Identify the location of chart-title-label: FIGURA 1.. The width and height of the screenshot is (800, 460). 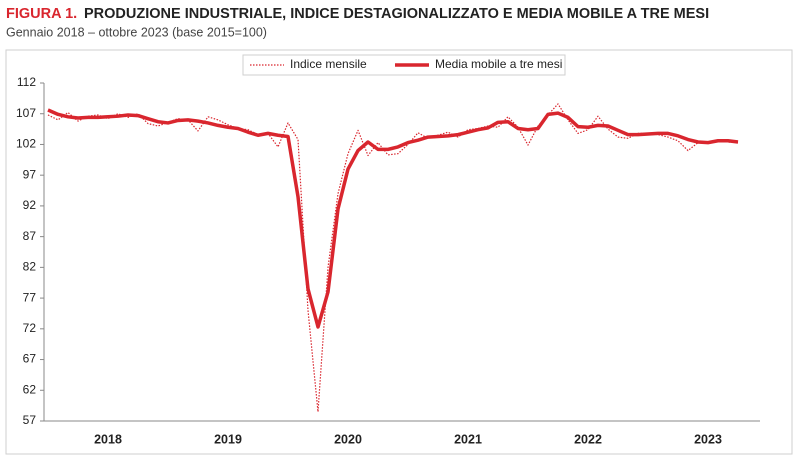
(41, 14).